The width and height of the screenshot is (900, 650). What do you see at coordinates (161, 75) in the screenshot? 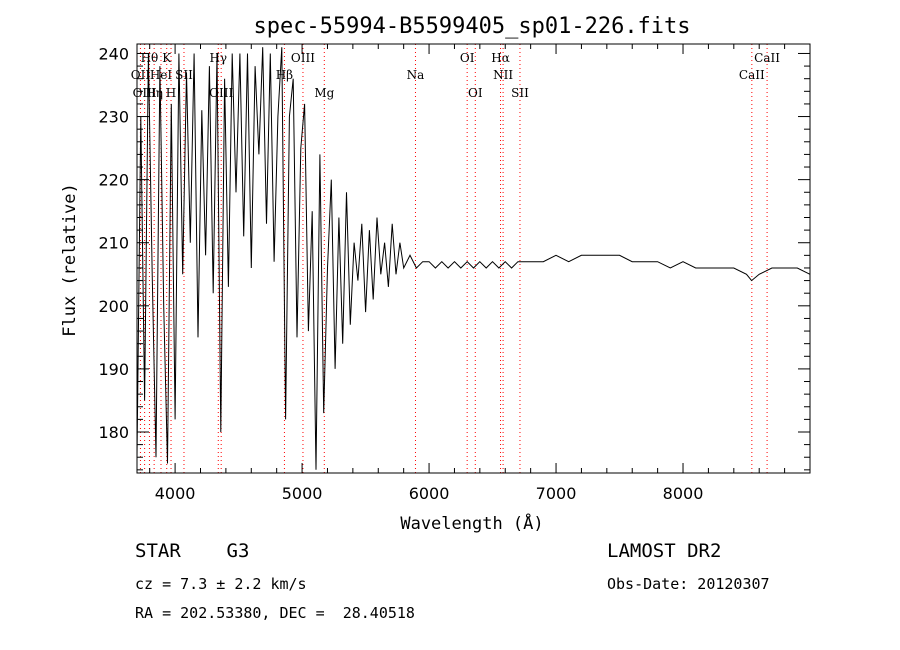
I see `marker-label: HeI` at bounding box center [161, 75].